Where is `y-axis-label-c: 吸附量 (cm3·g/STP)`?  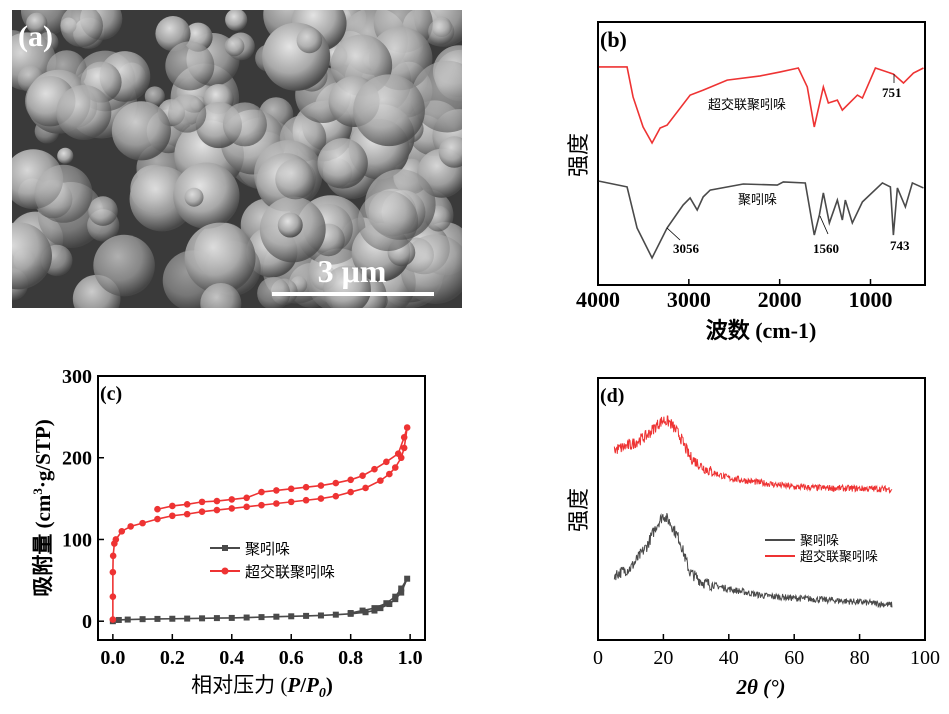 y-axis-label-c: 吸附量 (cm3·g/STP) is located at coordinates (42, 507).